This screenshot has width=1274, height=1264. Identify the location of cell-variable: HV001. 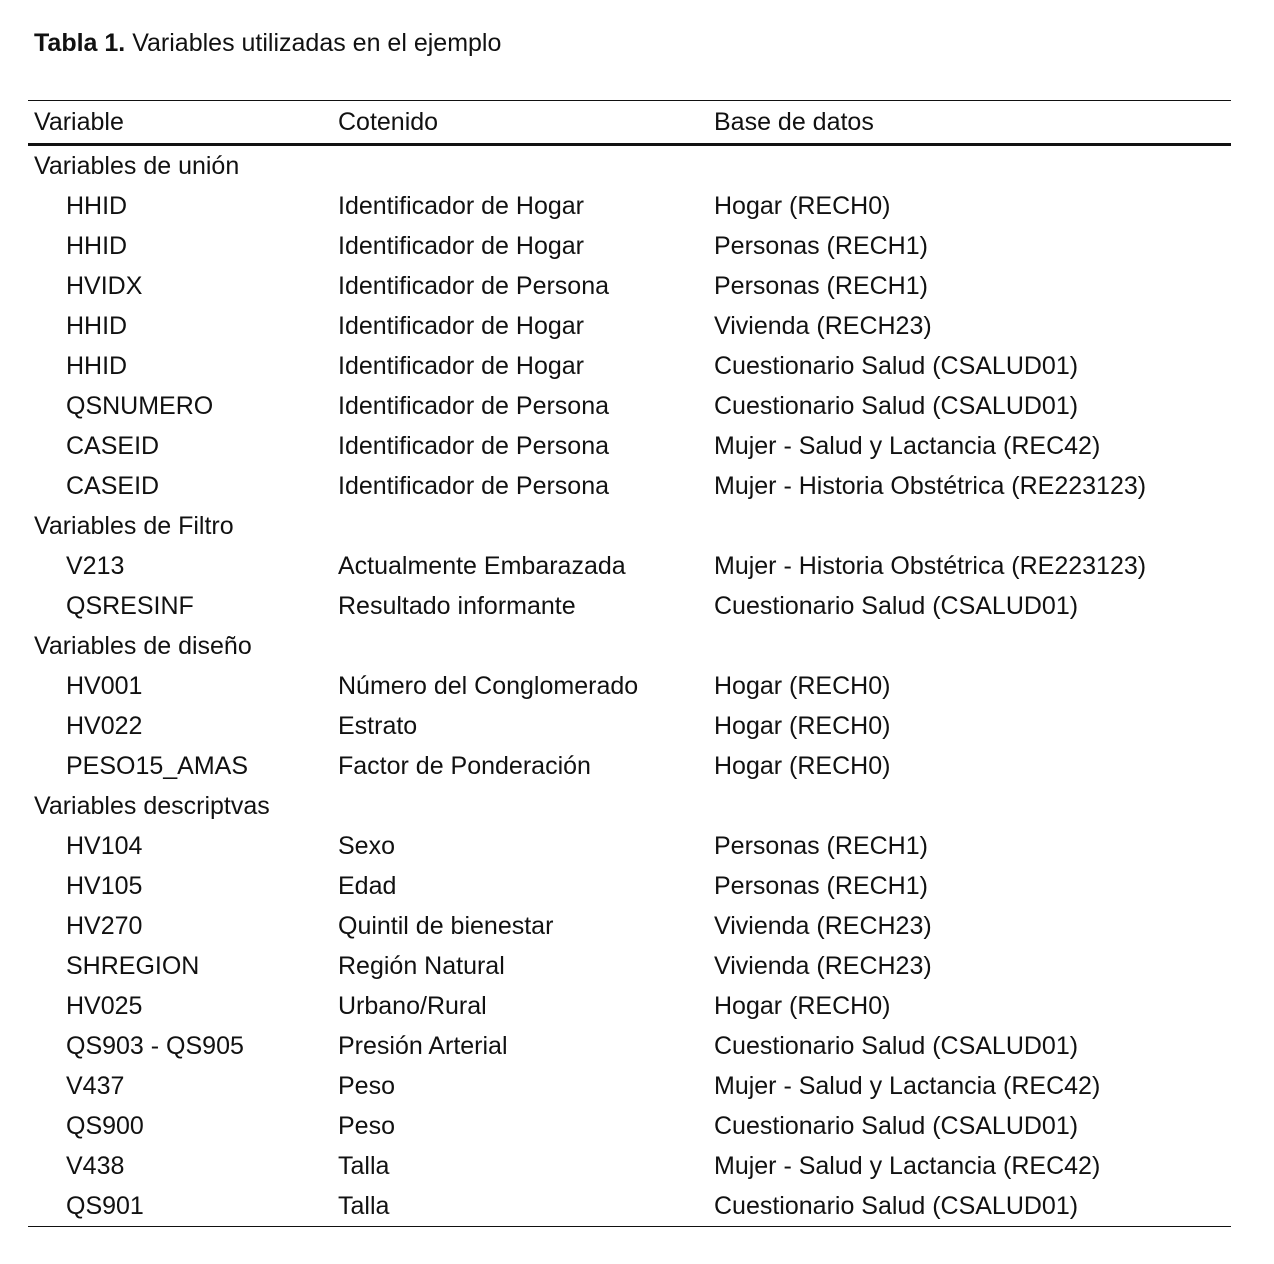
(104, 686).